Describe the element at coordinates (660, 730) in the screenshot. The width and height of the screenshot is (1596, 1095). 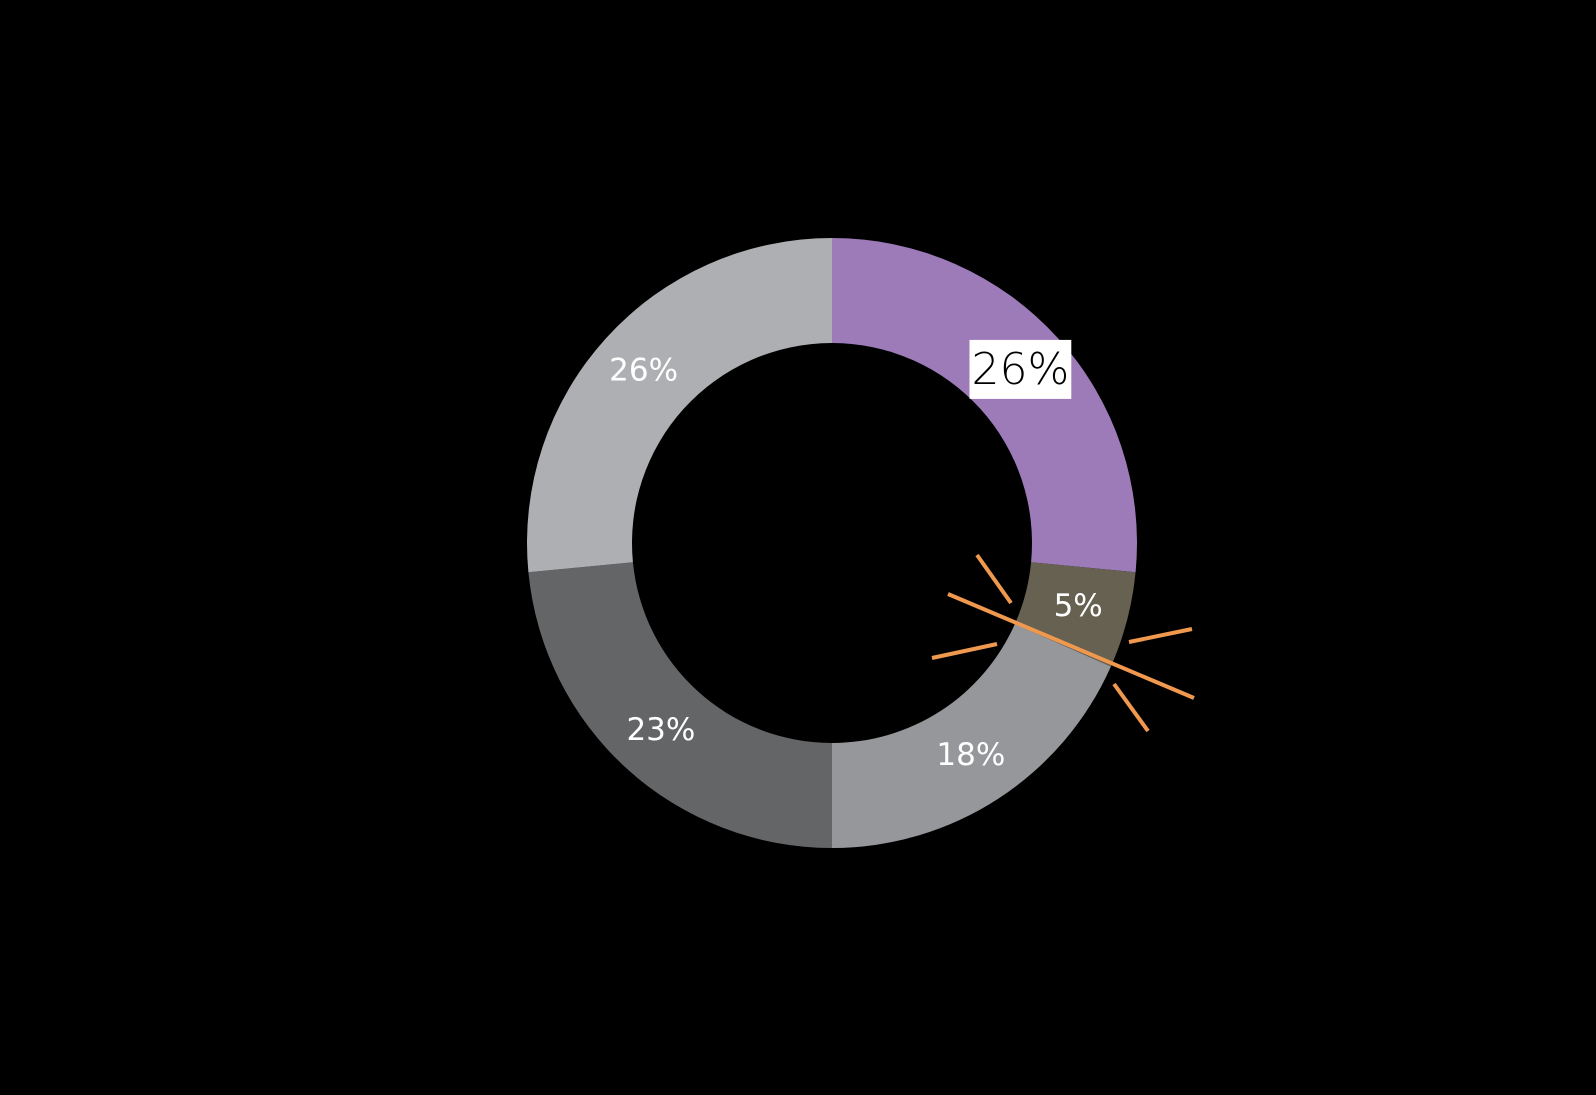
I see `data-label: 23%` at that location.